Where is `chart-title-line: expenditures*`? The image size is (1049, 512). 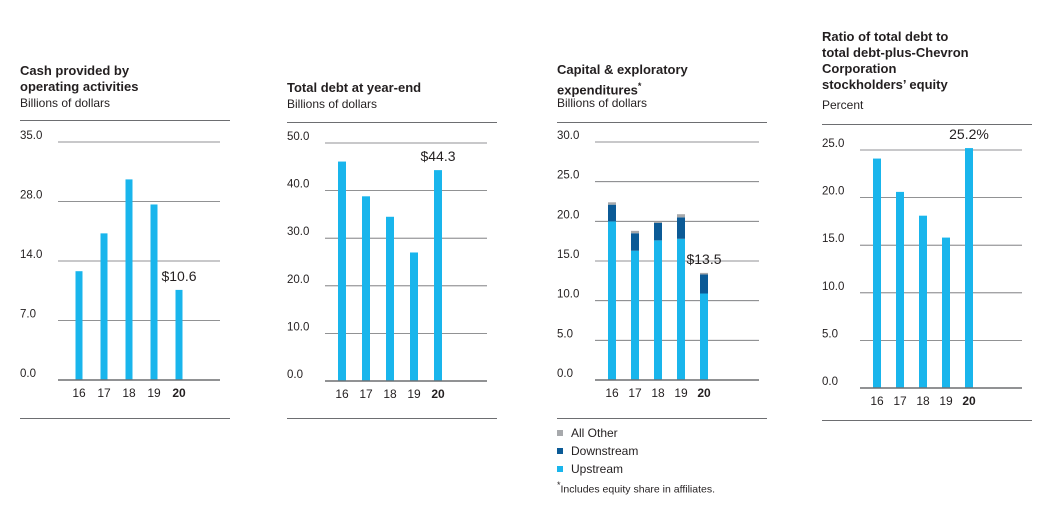
chart-title-line: expenditures* is located at coordinates (622, 88).